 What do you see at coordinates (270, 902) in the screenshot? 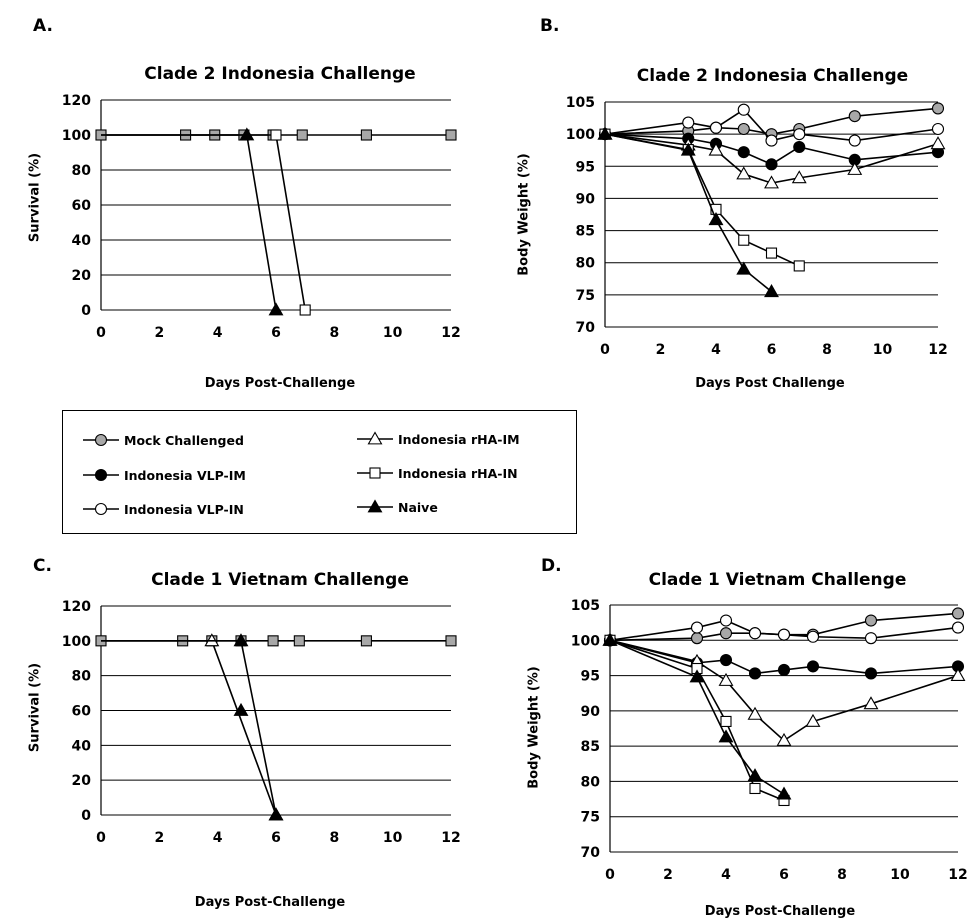
I see `panel-c-xlabel: Days Post-Challenge` at bounding box center [270, 902].